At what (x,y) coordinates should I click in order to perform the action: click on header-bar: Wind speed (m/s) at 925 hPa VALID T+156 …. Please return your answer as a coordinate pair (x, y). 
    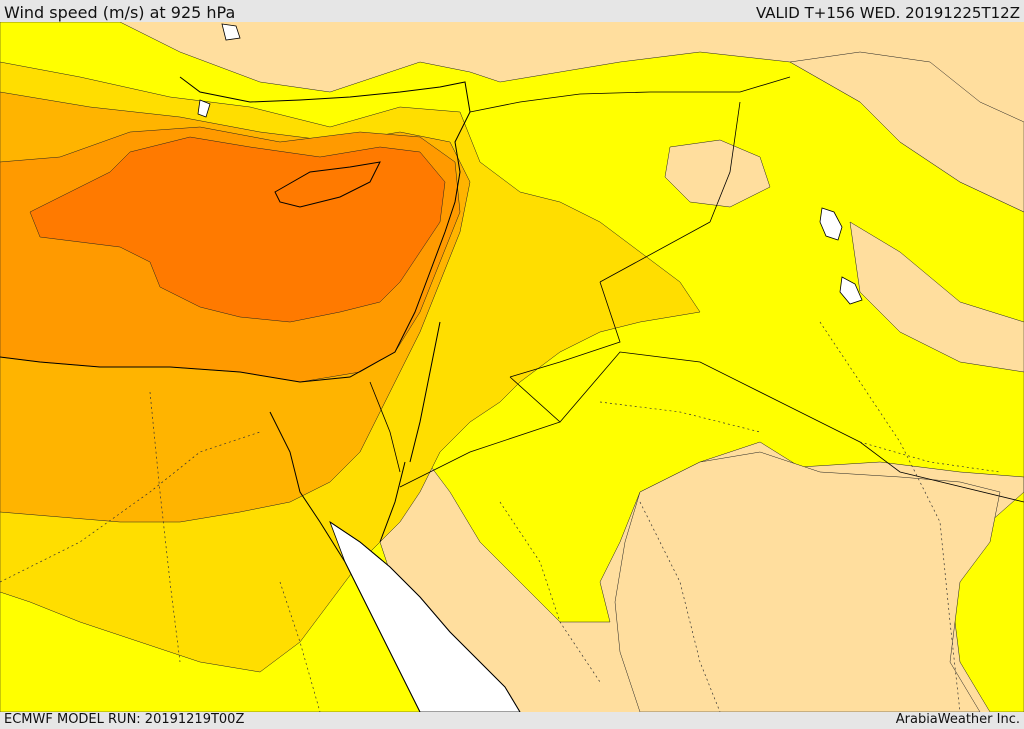
    Looking at the image, I should click on (512, 11).